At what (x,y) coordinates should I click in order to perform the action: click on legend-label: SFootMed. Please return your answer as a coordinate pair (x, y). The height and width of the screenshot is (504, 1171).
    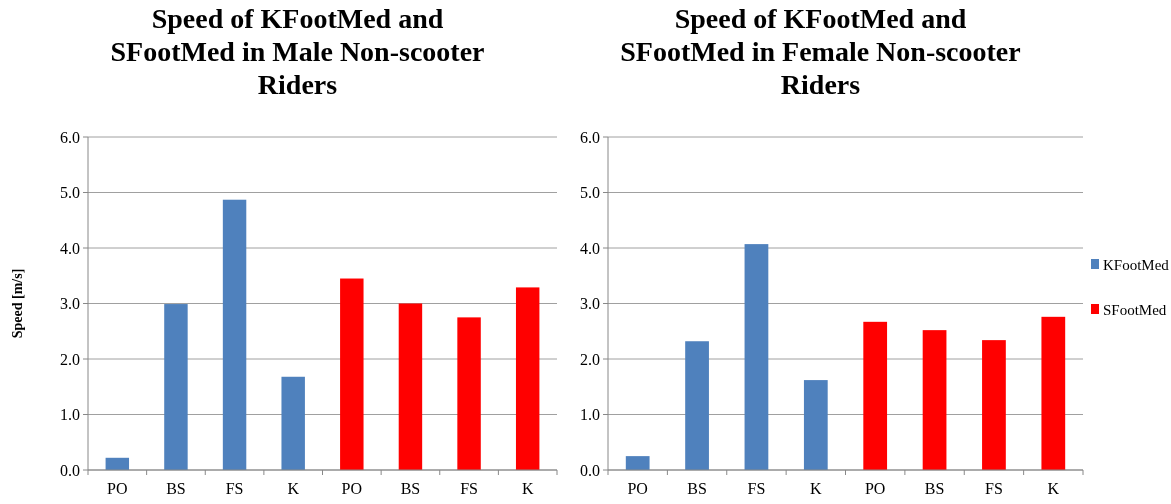
    Looking at the image, I should click on (1135, 310).